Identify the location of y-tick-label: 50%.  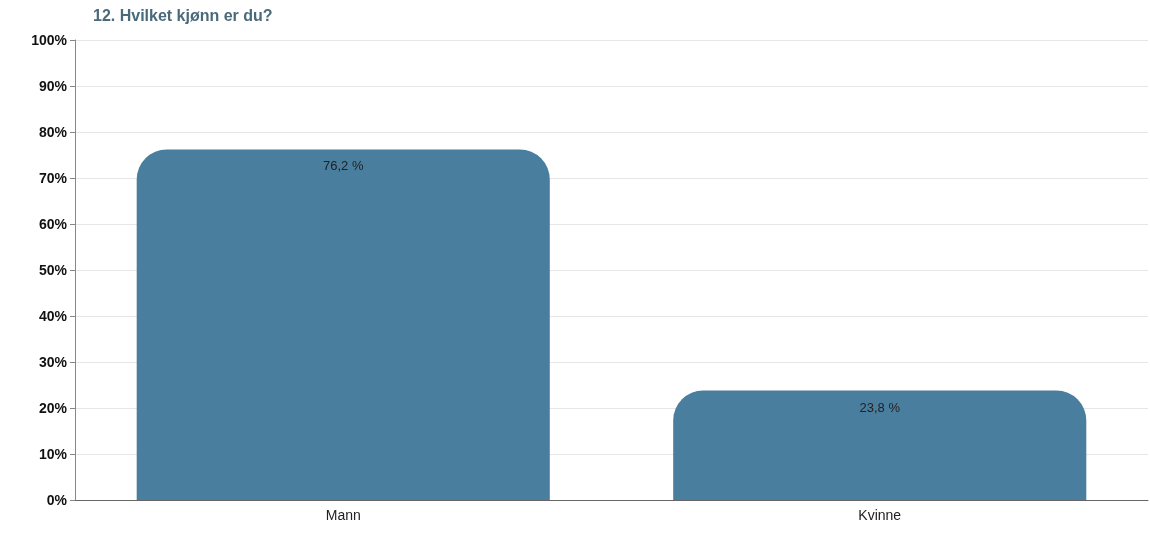
(53, 270).